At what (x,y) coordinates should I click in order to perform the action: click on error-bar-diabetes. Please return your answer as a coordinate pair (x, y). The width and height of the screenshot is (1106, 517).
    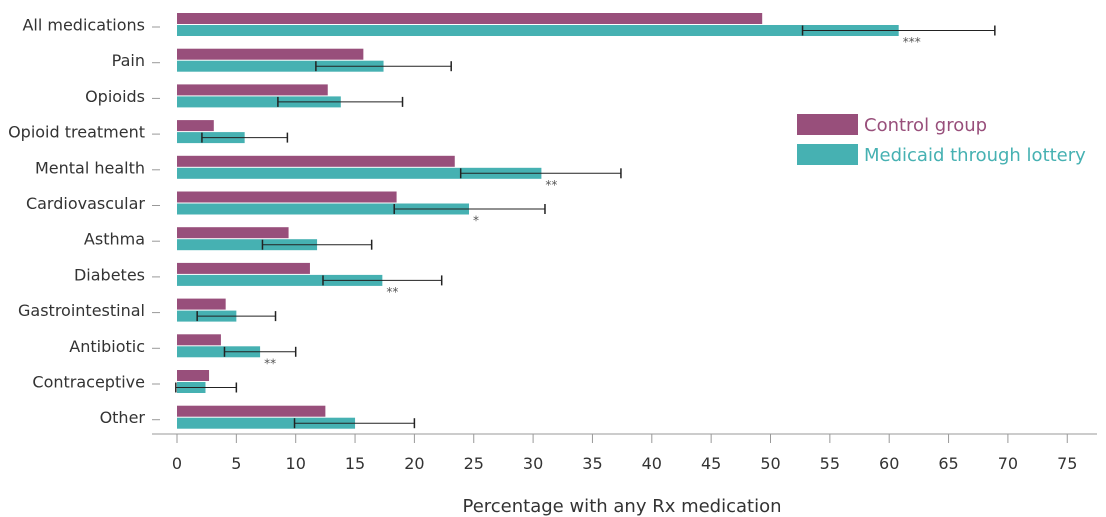
    Looking at the image, I should click on (382, 280).